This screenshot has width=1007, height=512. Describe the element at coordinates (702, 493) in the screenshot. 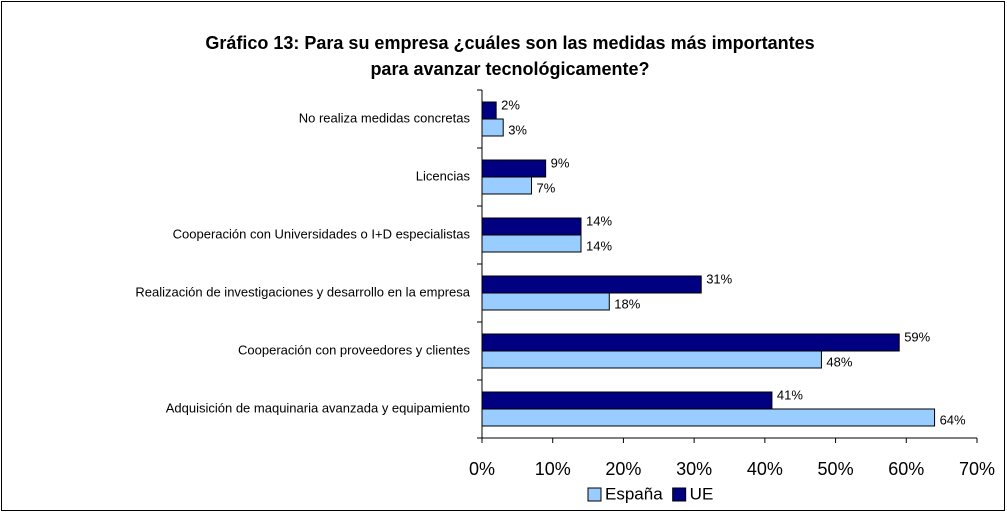

I see `legend-label: UE` at that location.